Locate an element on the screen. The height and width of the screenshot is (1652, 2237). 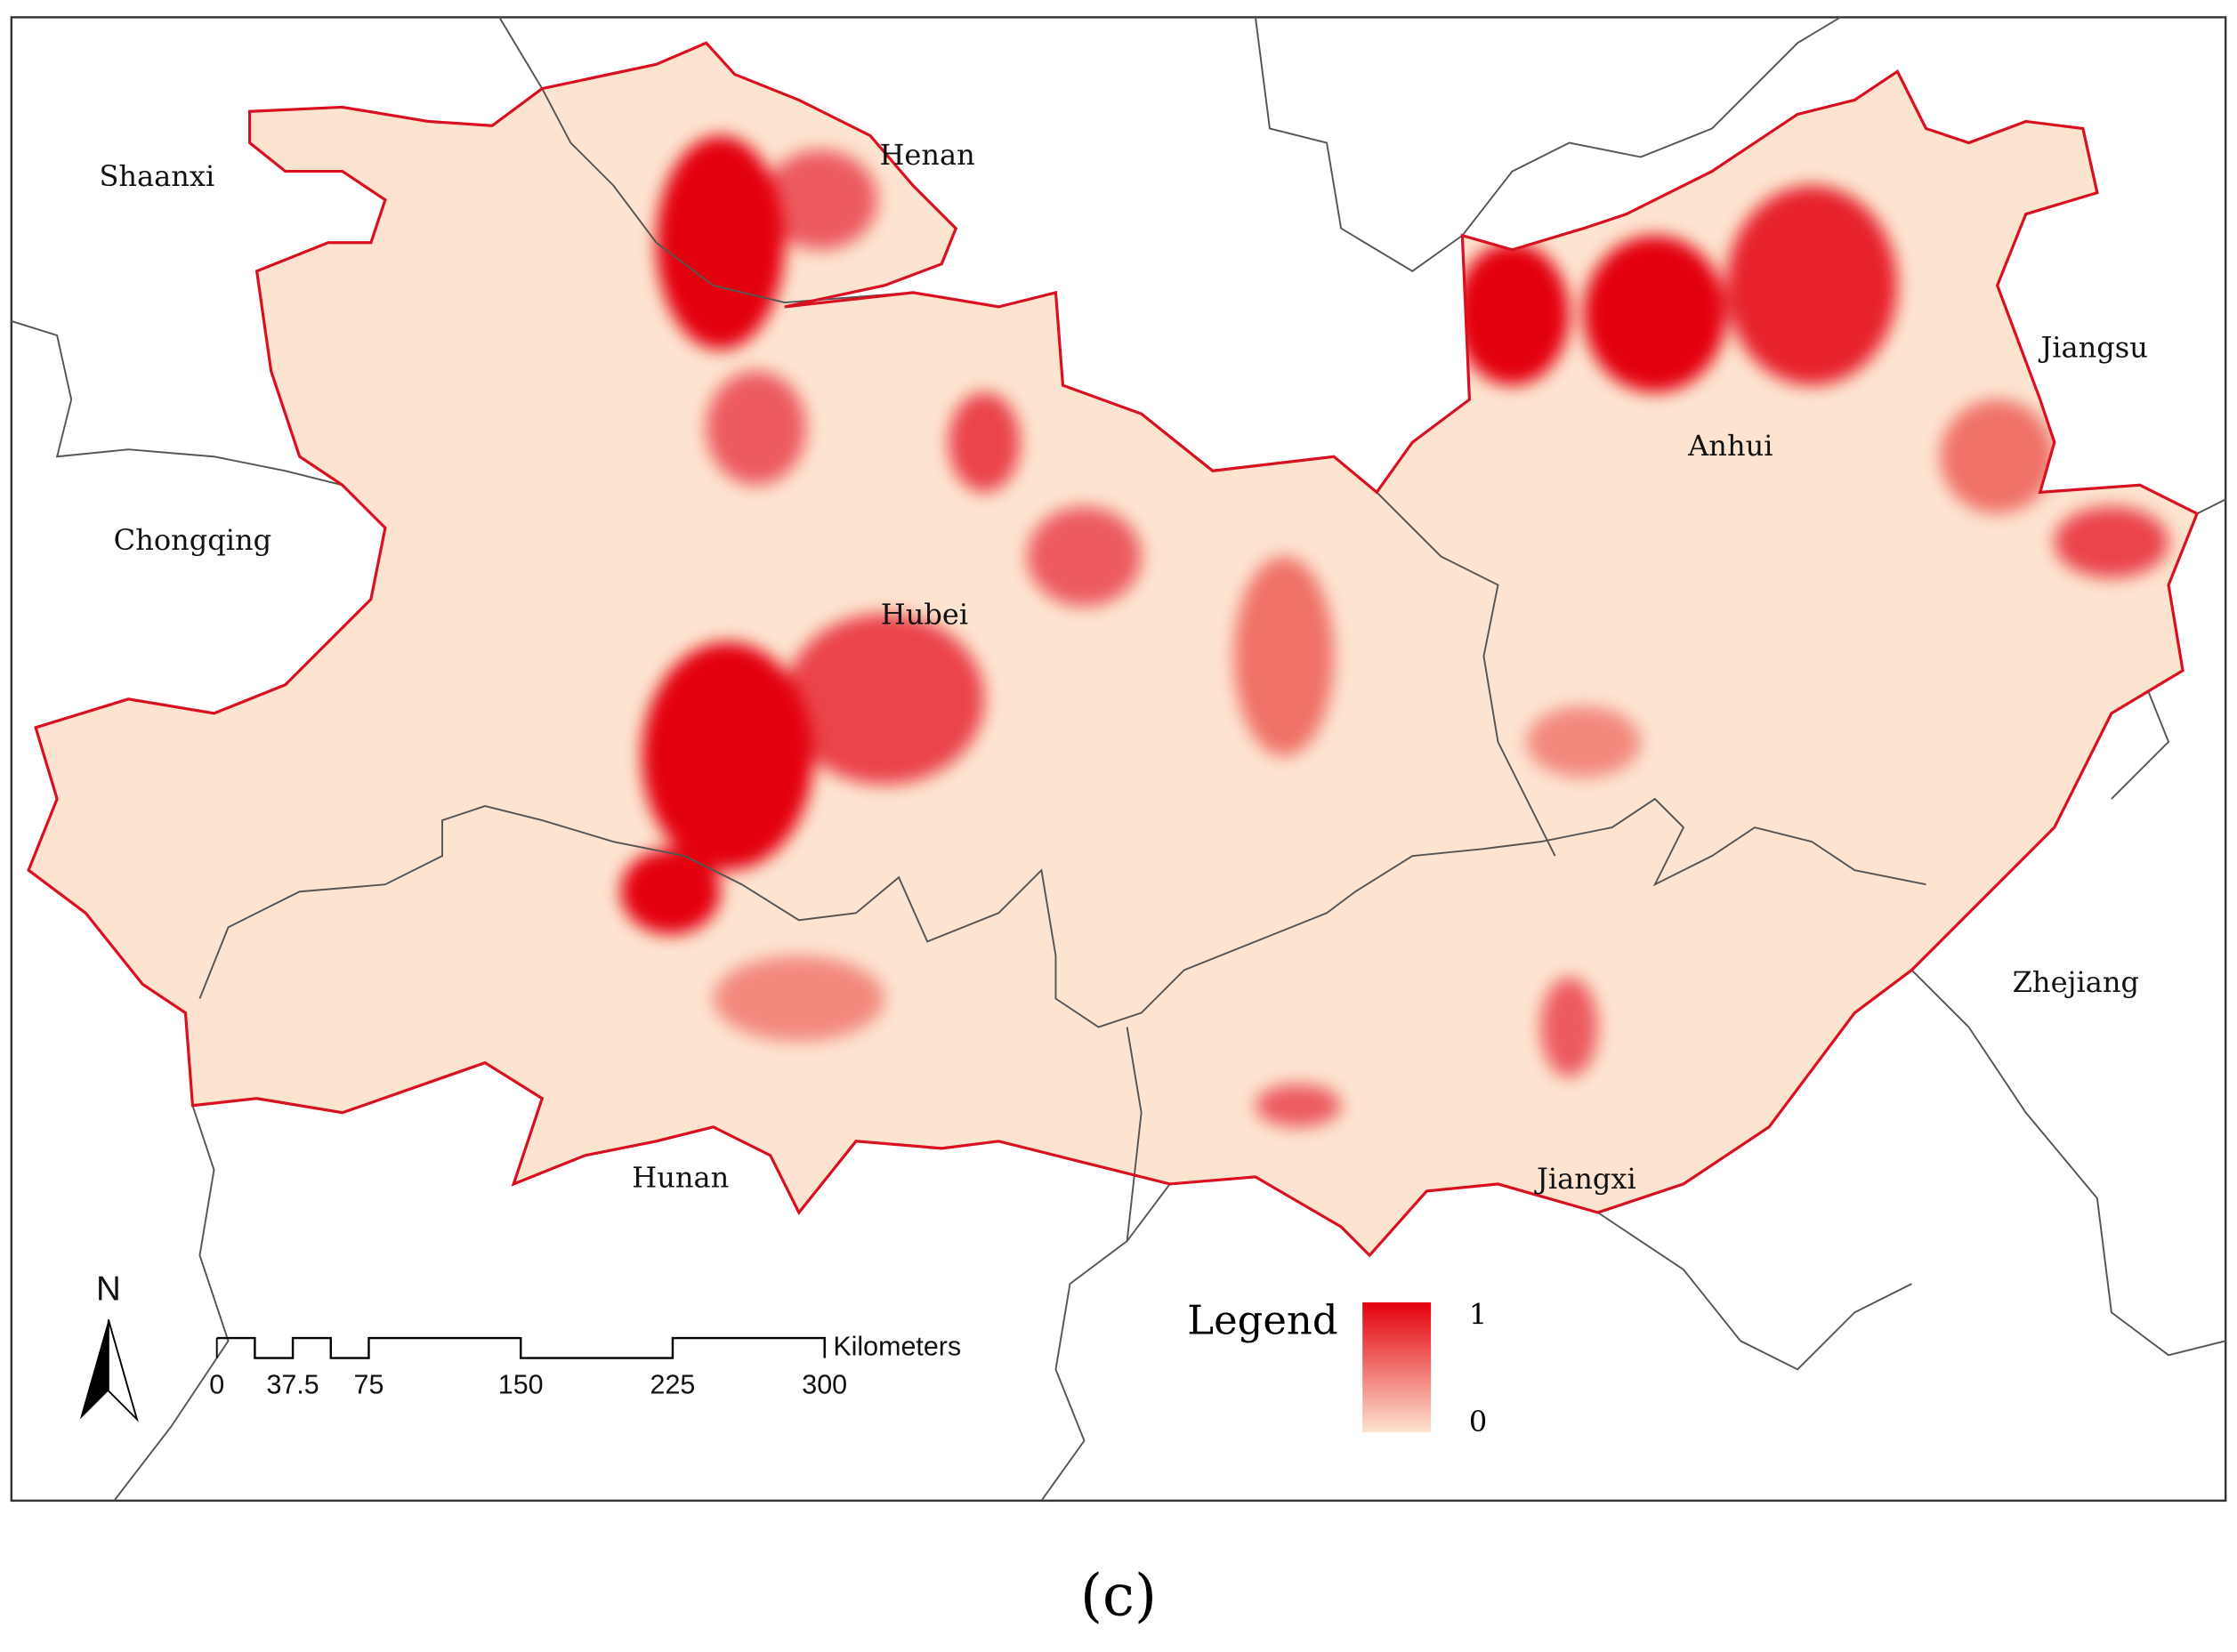
legend-ticks: 10 is located at coordinates (1478, 1368).